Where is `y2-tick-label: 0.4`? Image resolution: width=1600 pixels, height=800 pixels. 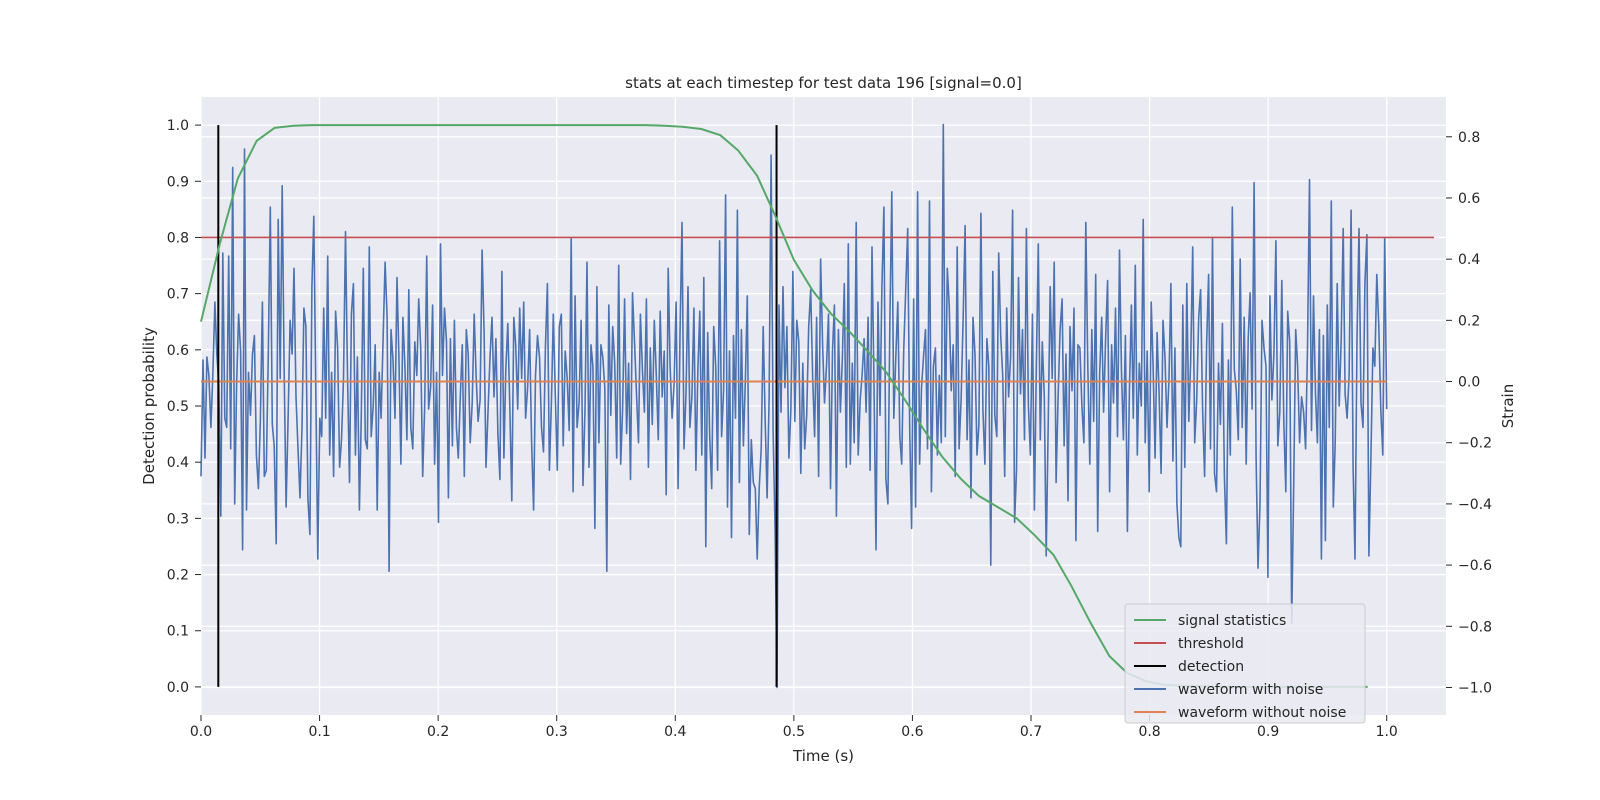
y2-tick-label: 0.4 is located at coordinates (1469, 260).